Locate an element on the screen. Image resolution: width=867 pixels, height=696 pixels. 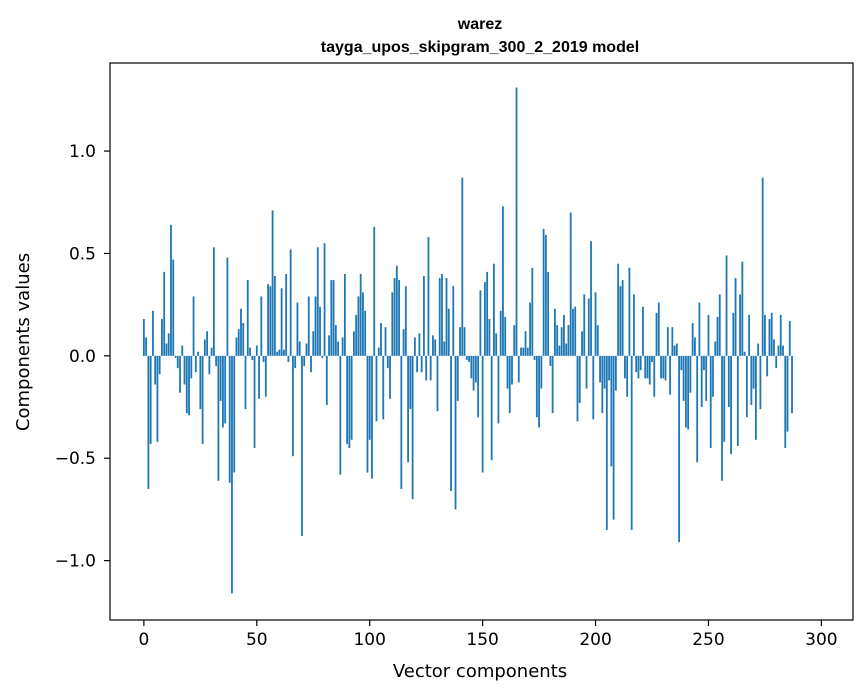
y-tick-label: −0.5 is located at coordinates (75, 459).